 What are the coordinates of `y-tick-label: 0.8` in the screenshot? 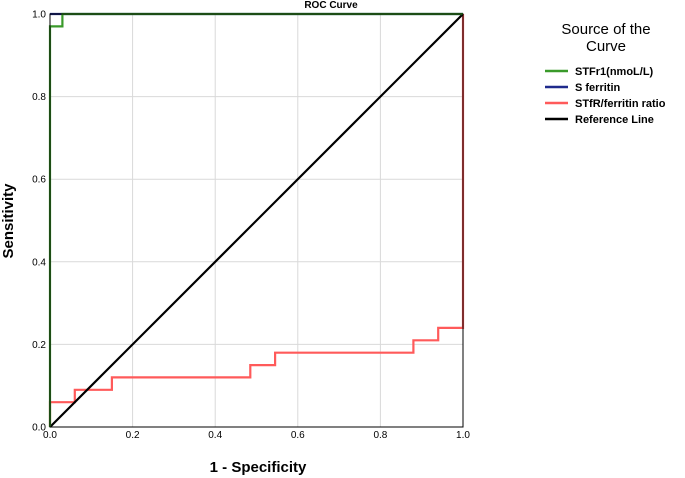 It's located at (39, 97).